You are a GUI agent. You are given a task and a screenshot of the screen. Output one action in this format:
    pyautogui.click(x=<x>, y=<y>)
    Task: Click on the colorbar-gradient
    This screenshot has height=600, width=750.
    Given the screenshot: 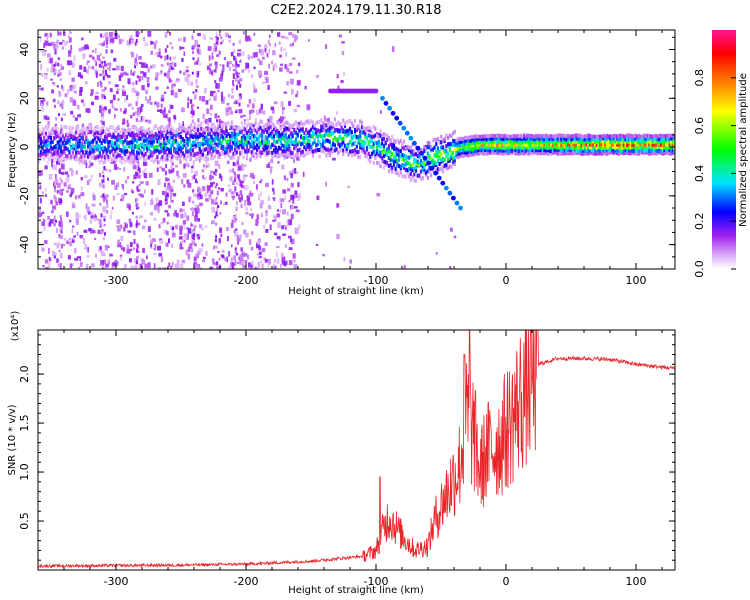 What is the action you would take?
    pyautogui.click(x=724, y=149)
    